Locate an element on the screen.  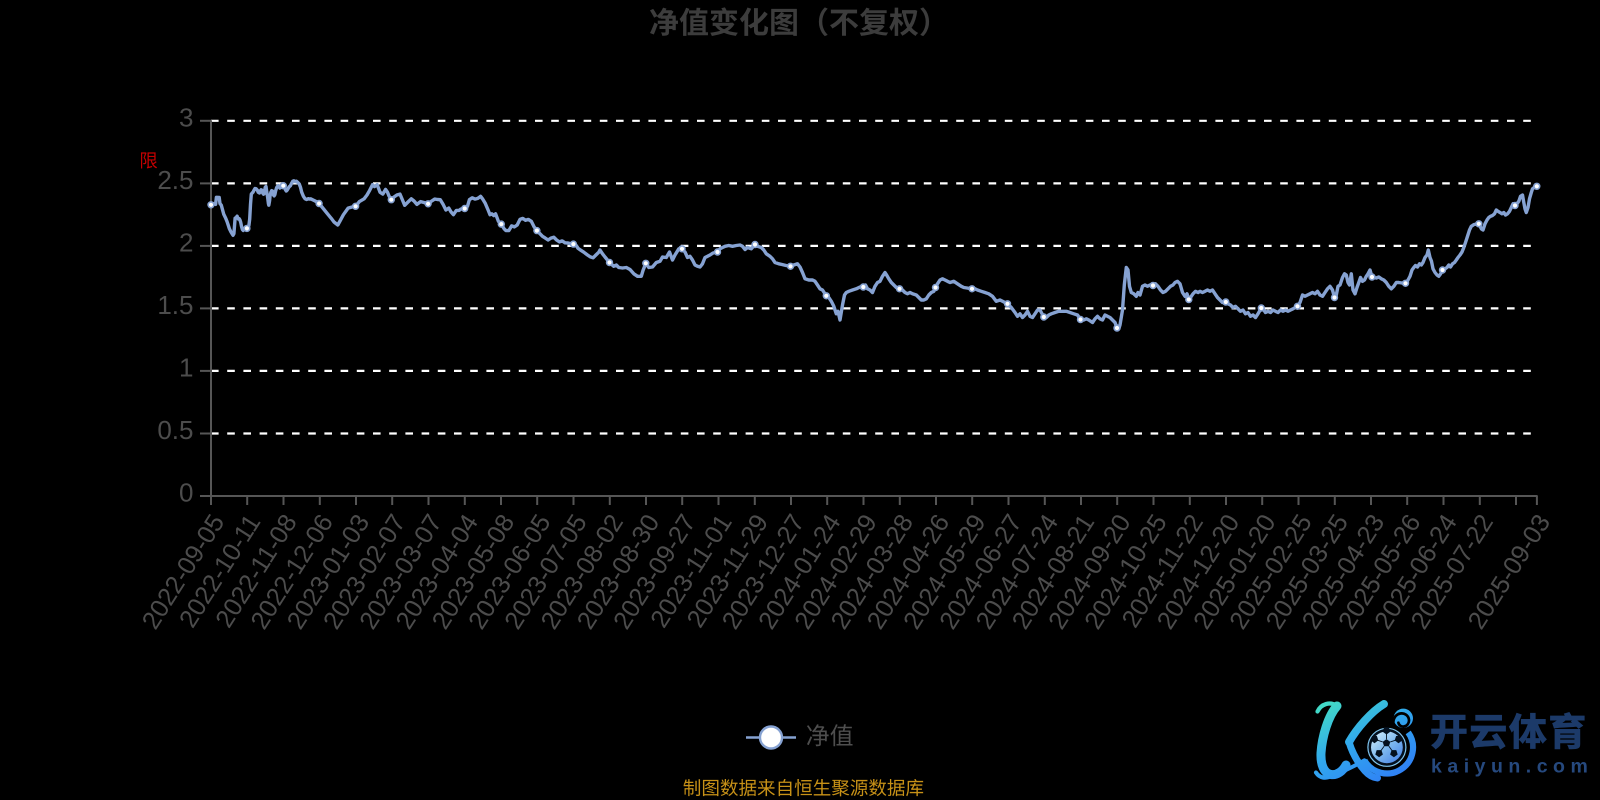
svg-text: 1.5 is located at coordinates (175, 305).